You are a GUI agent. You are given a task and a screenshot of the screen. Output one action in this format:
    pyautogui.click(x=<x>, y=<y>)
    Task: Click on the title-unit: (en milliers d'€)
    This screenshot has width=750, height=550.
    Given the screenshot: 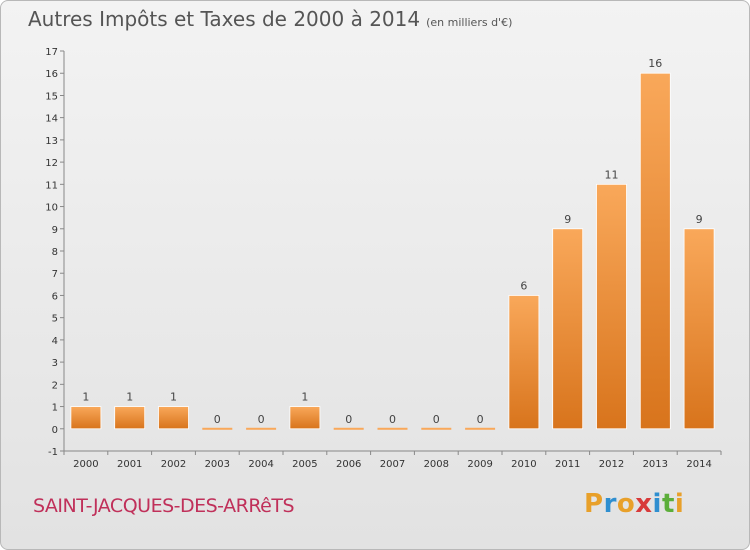 What is the action you would take?
    pyautogui.click(x=469, y=22)
    